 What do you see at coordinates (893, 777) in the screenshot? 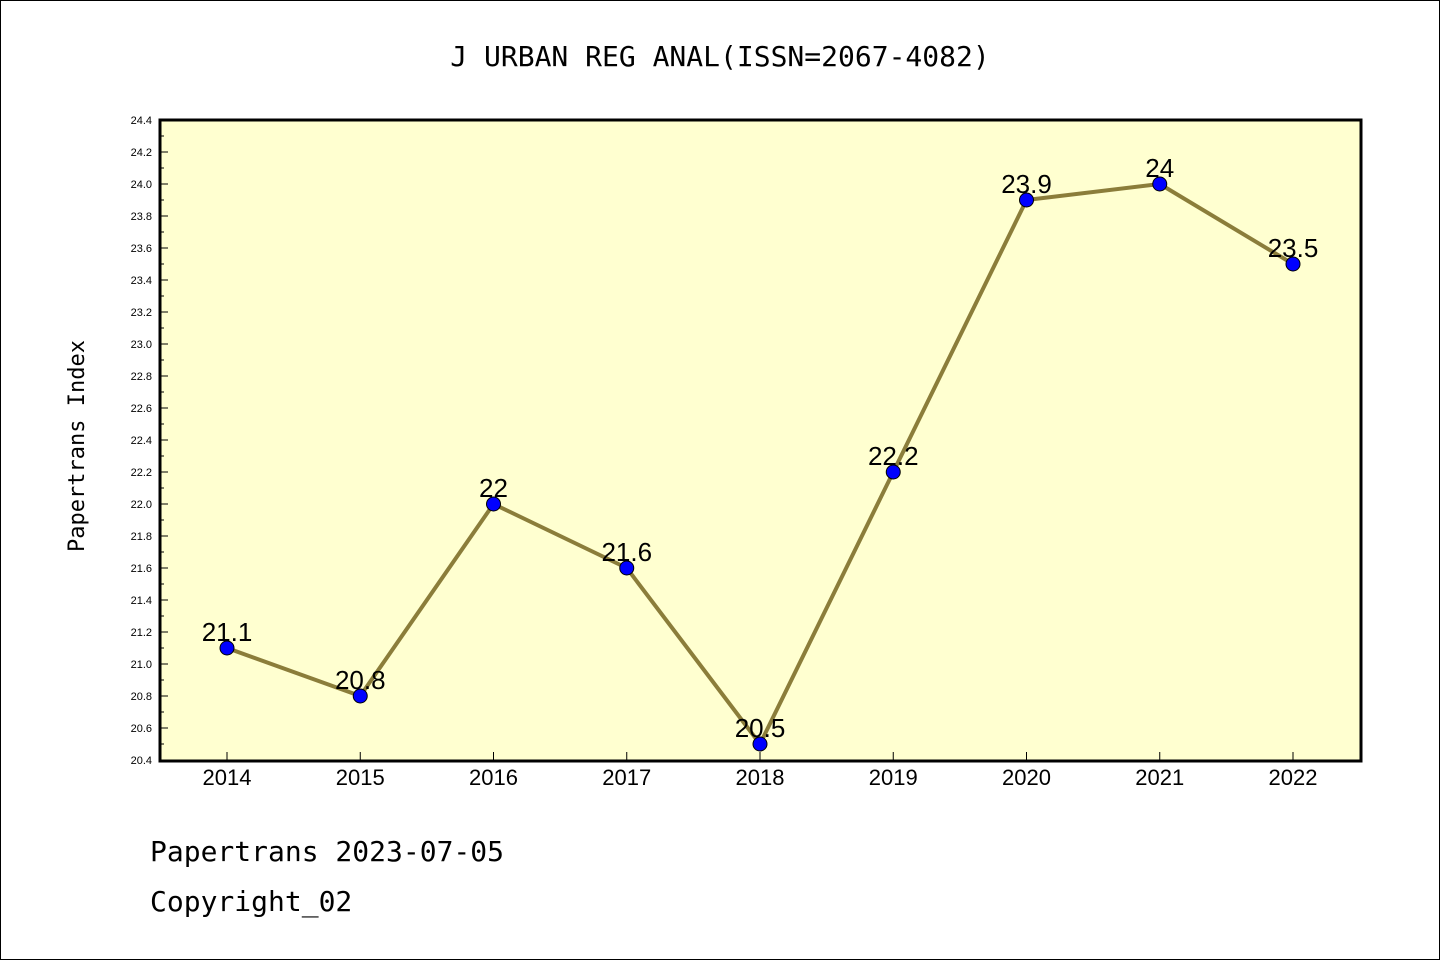
I see `x-tick-label: 2019` at bounding box center [893, 777].